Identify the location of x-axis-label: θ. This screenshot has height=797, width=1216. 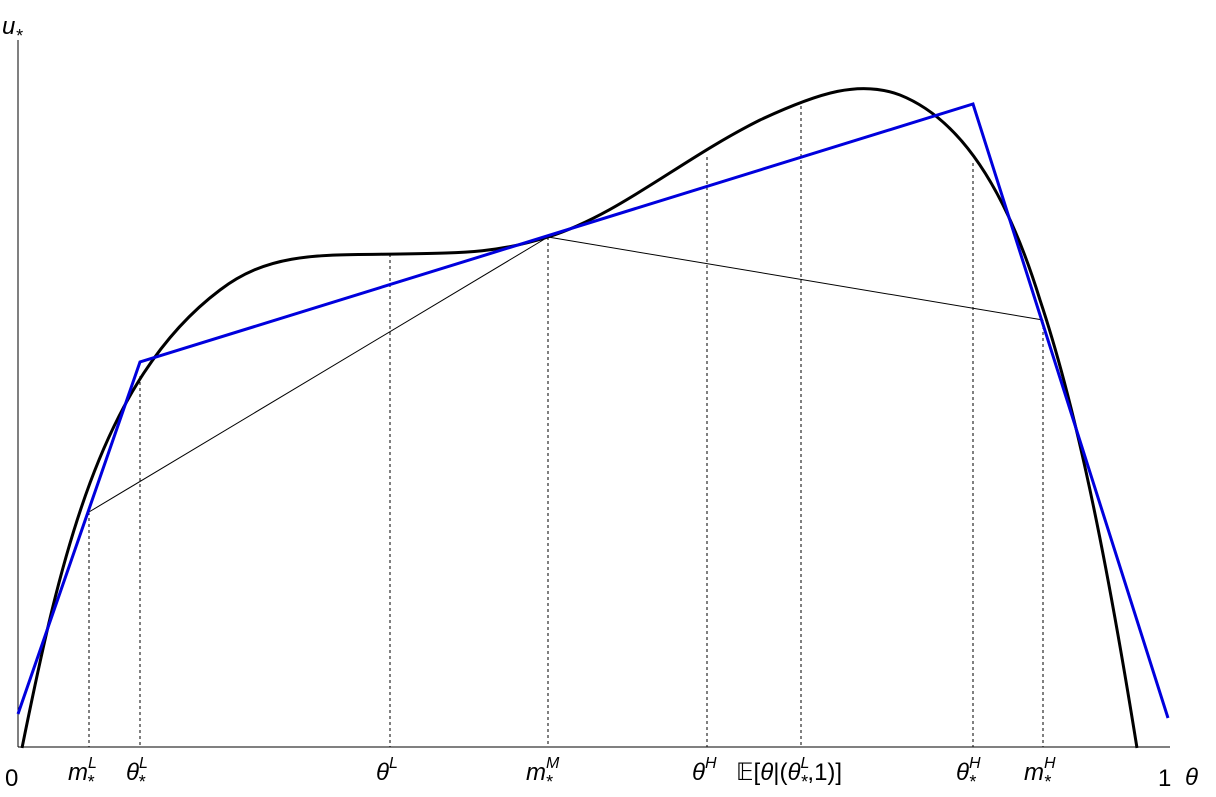
(1191, 777).